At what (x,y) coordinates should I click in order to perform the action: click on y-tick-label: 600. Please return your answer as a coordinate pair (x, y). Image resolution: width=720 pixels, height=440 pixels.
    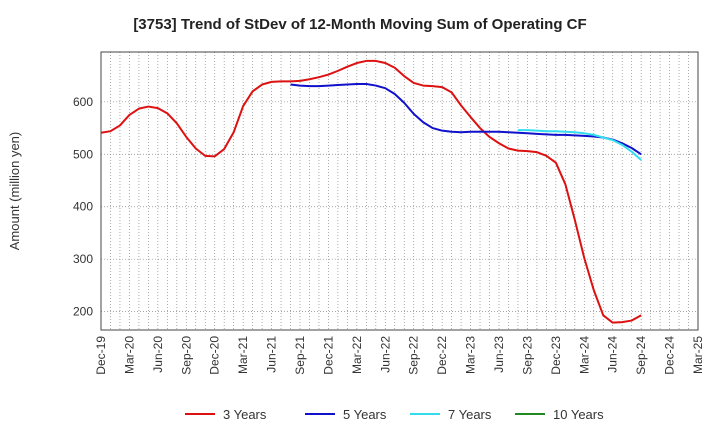
    Looking at the image, I should click on (83, 102).